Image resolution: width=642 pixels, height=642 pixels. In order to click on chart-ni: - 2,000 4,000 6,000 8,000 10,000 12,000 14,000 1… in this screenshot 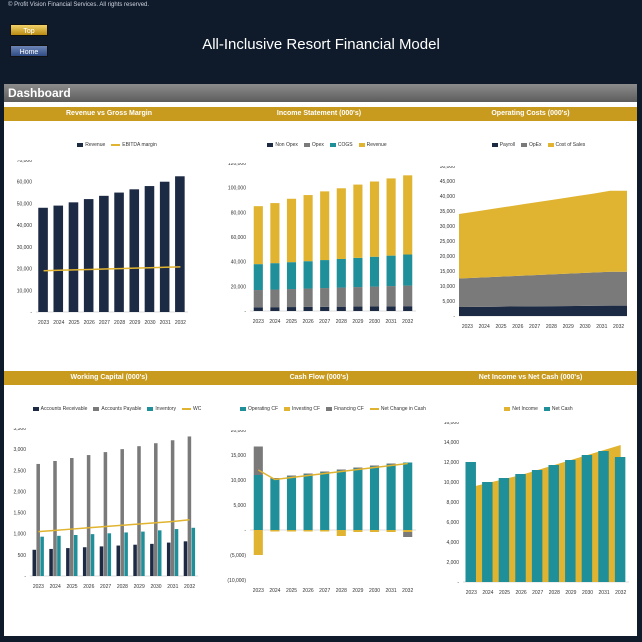, I will do `click(536, 509)`.